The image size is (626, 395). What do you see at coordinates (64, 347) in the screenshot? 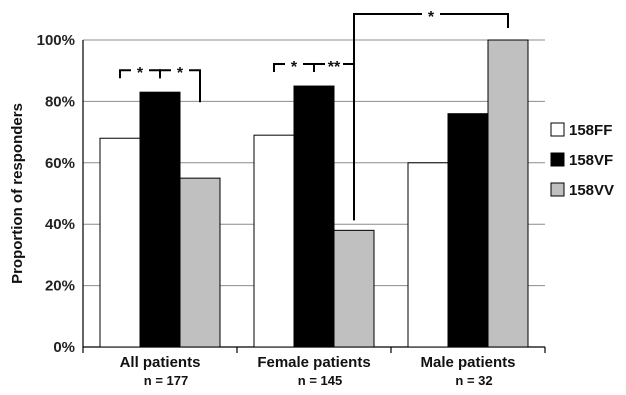
I see `y-tick-label: 0%` at bounding box center [64, 347].